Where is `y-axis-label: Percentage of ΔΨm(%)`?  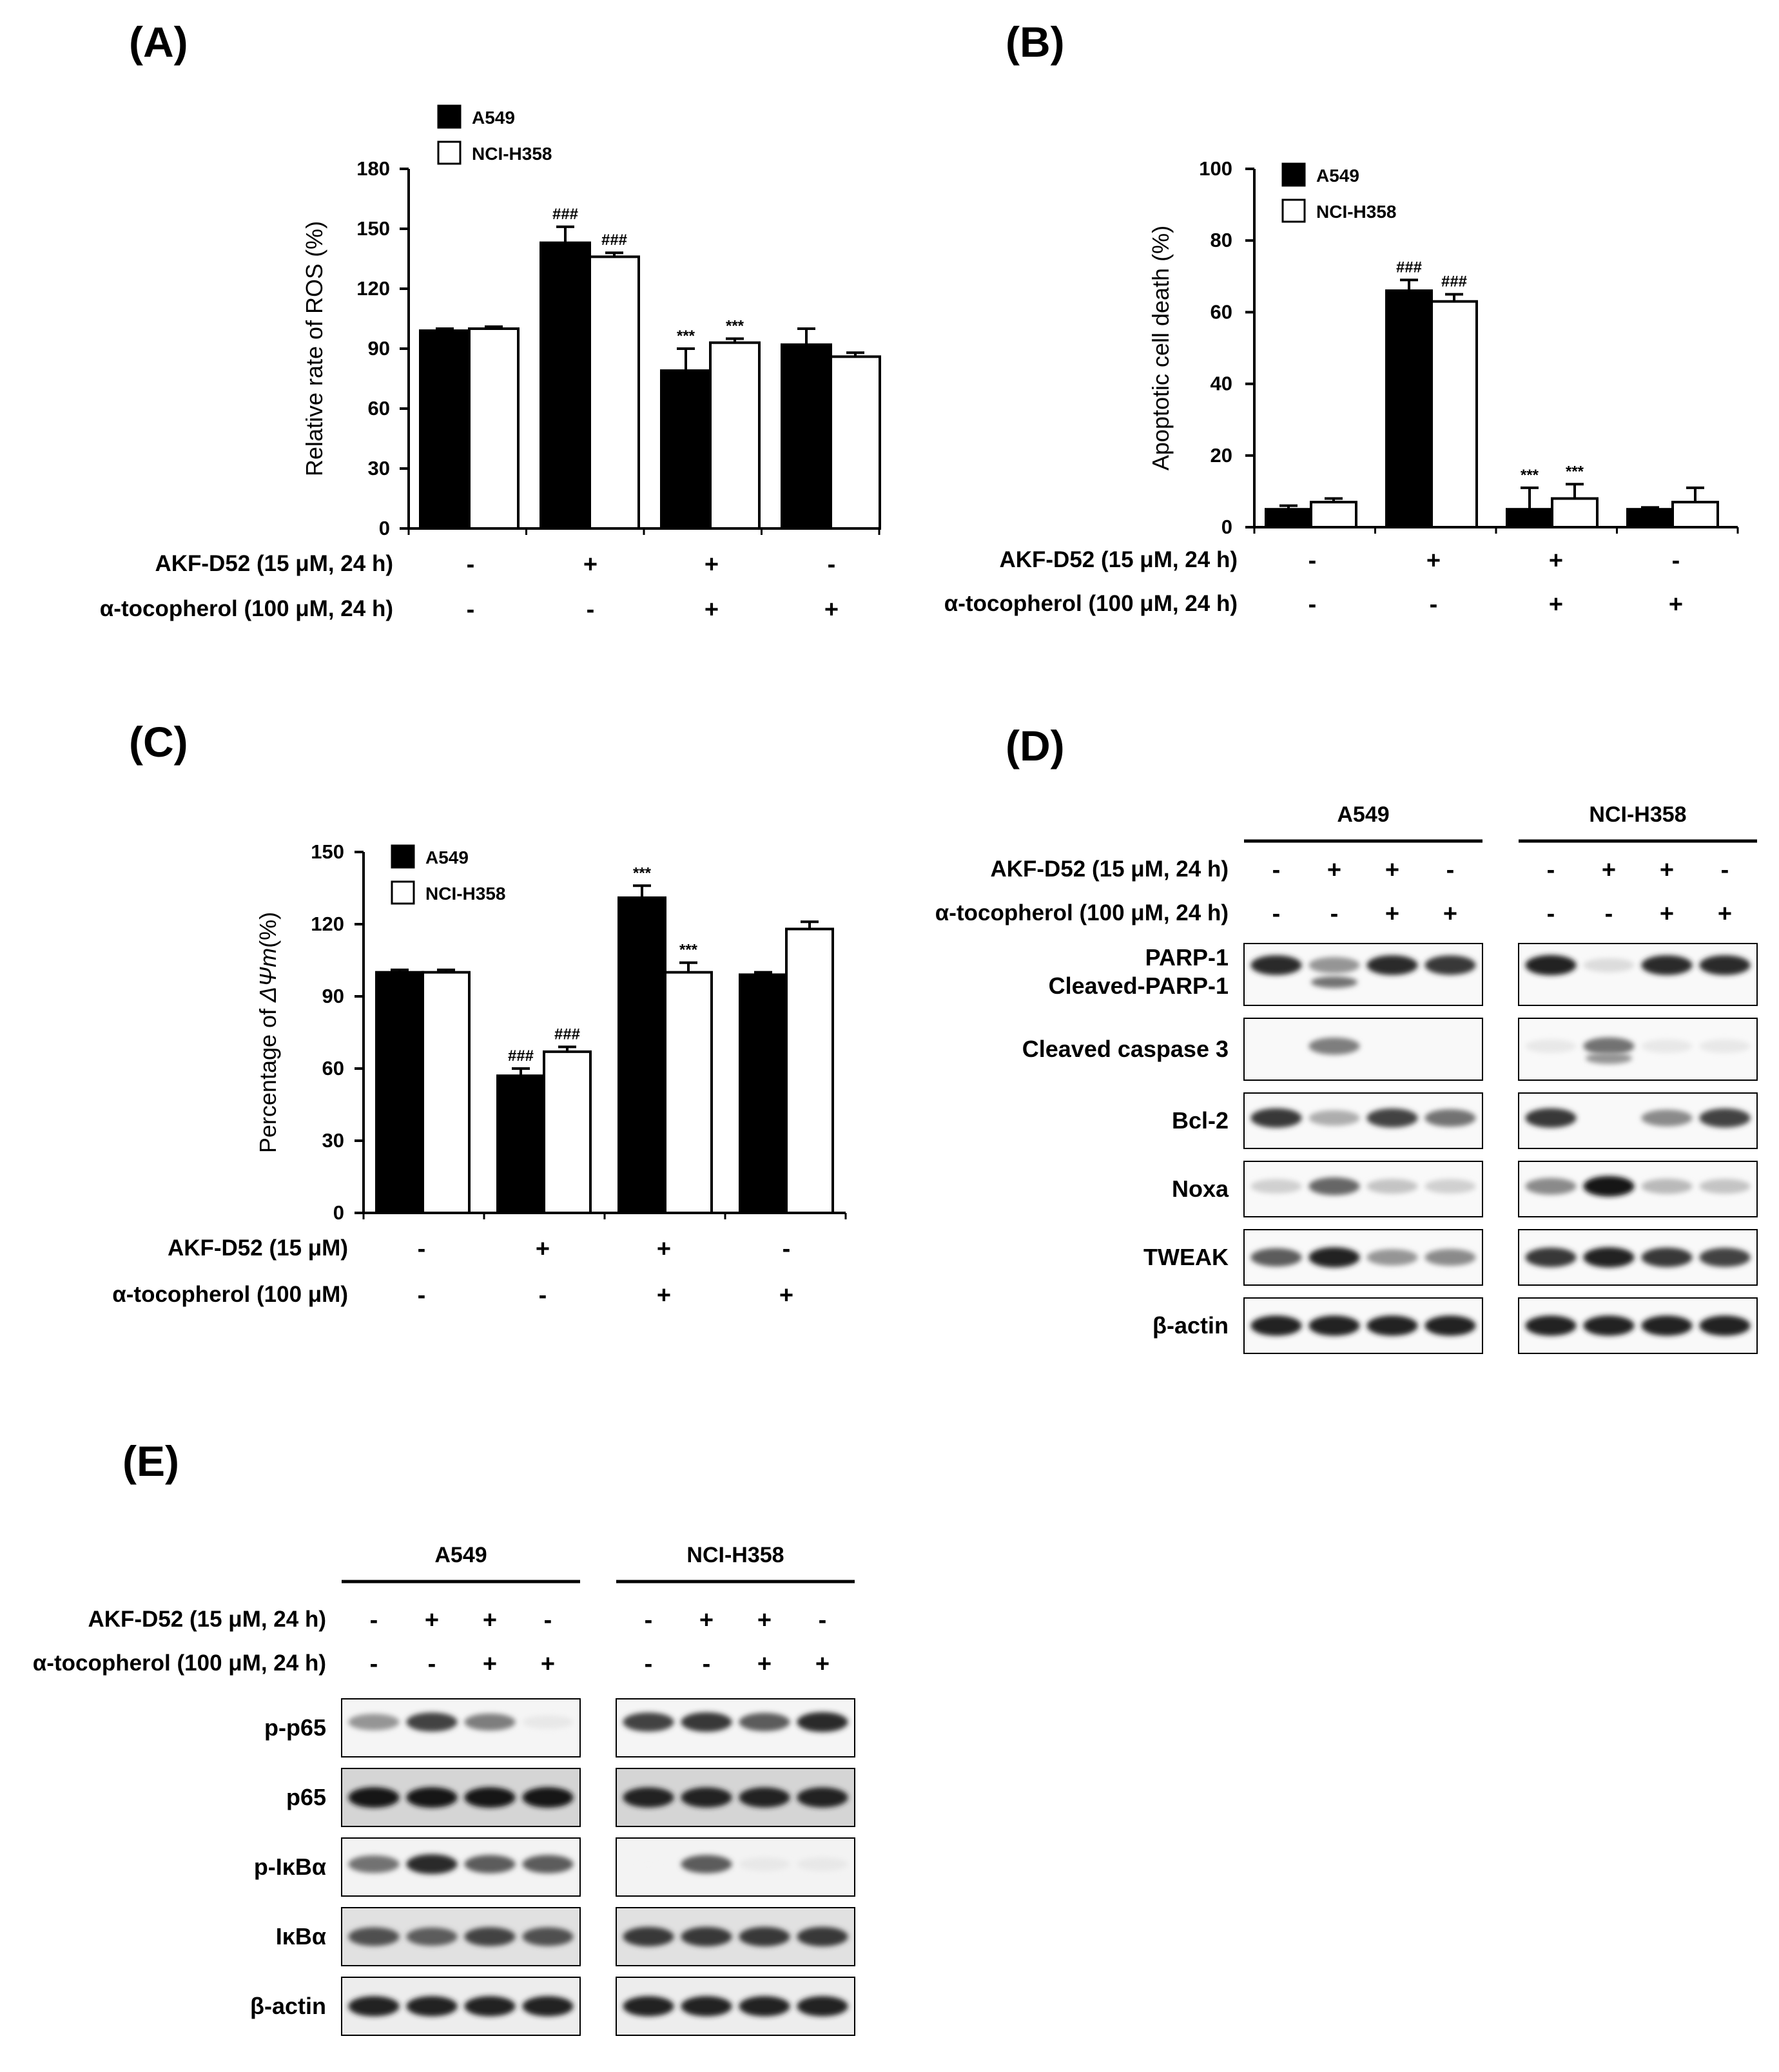 y-axis-label: Percentage of ΔΨm(%) is located at coordinates (268, 1032).